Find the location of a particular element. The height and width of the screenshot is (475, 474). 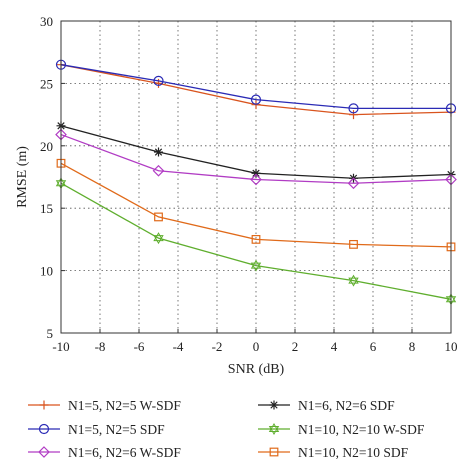

x-tick-label: -2 is located at coordinates (217, 346).